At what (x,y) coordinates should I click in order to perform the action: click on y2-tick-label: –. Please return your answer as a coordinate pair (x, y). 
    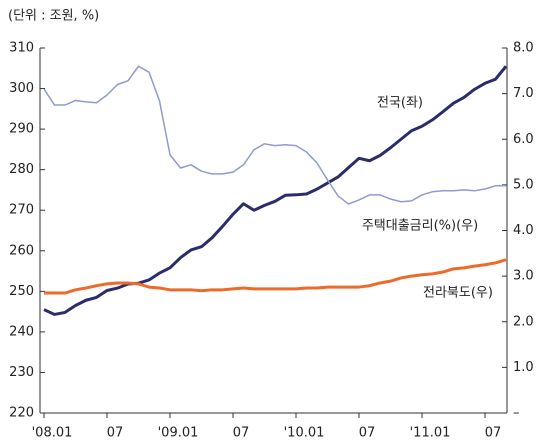
    Looking at the image, I should click on (516, 413).